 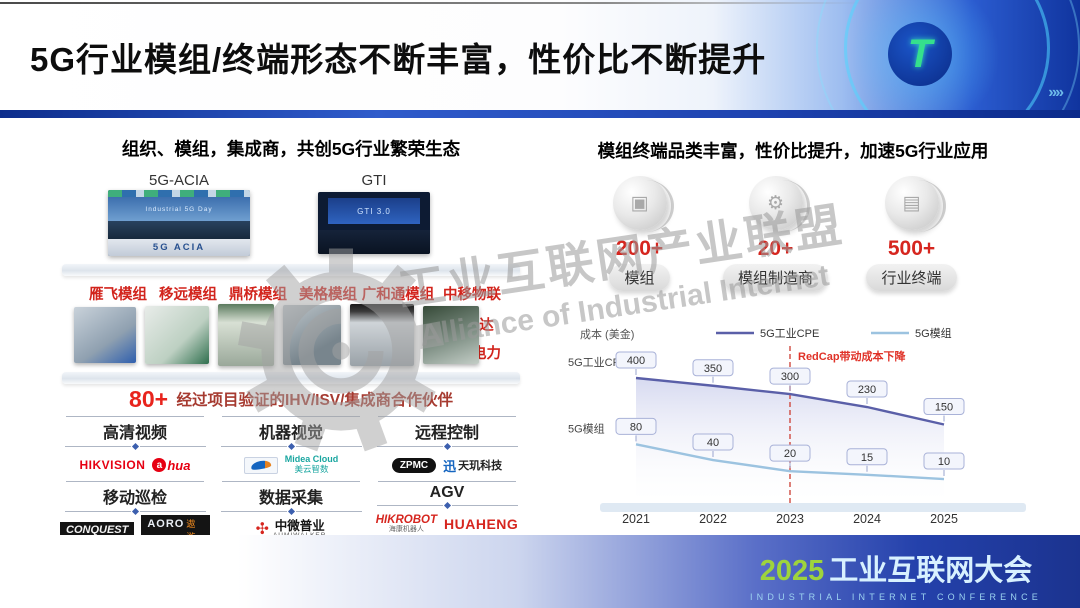 I want to click on partners-text: 经过项目验证的IHV/ISV/集成商合作伙伴, so click(x=314, y=400).